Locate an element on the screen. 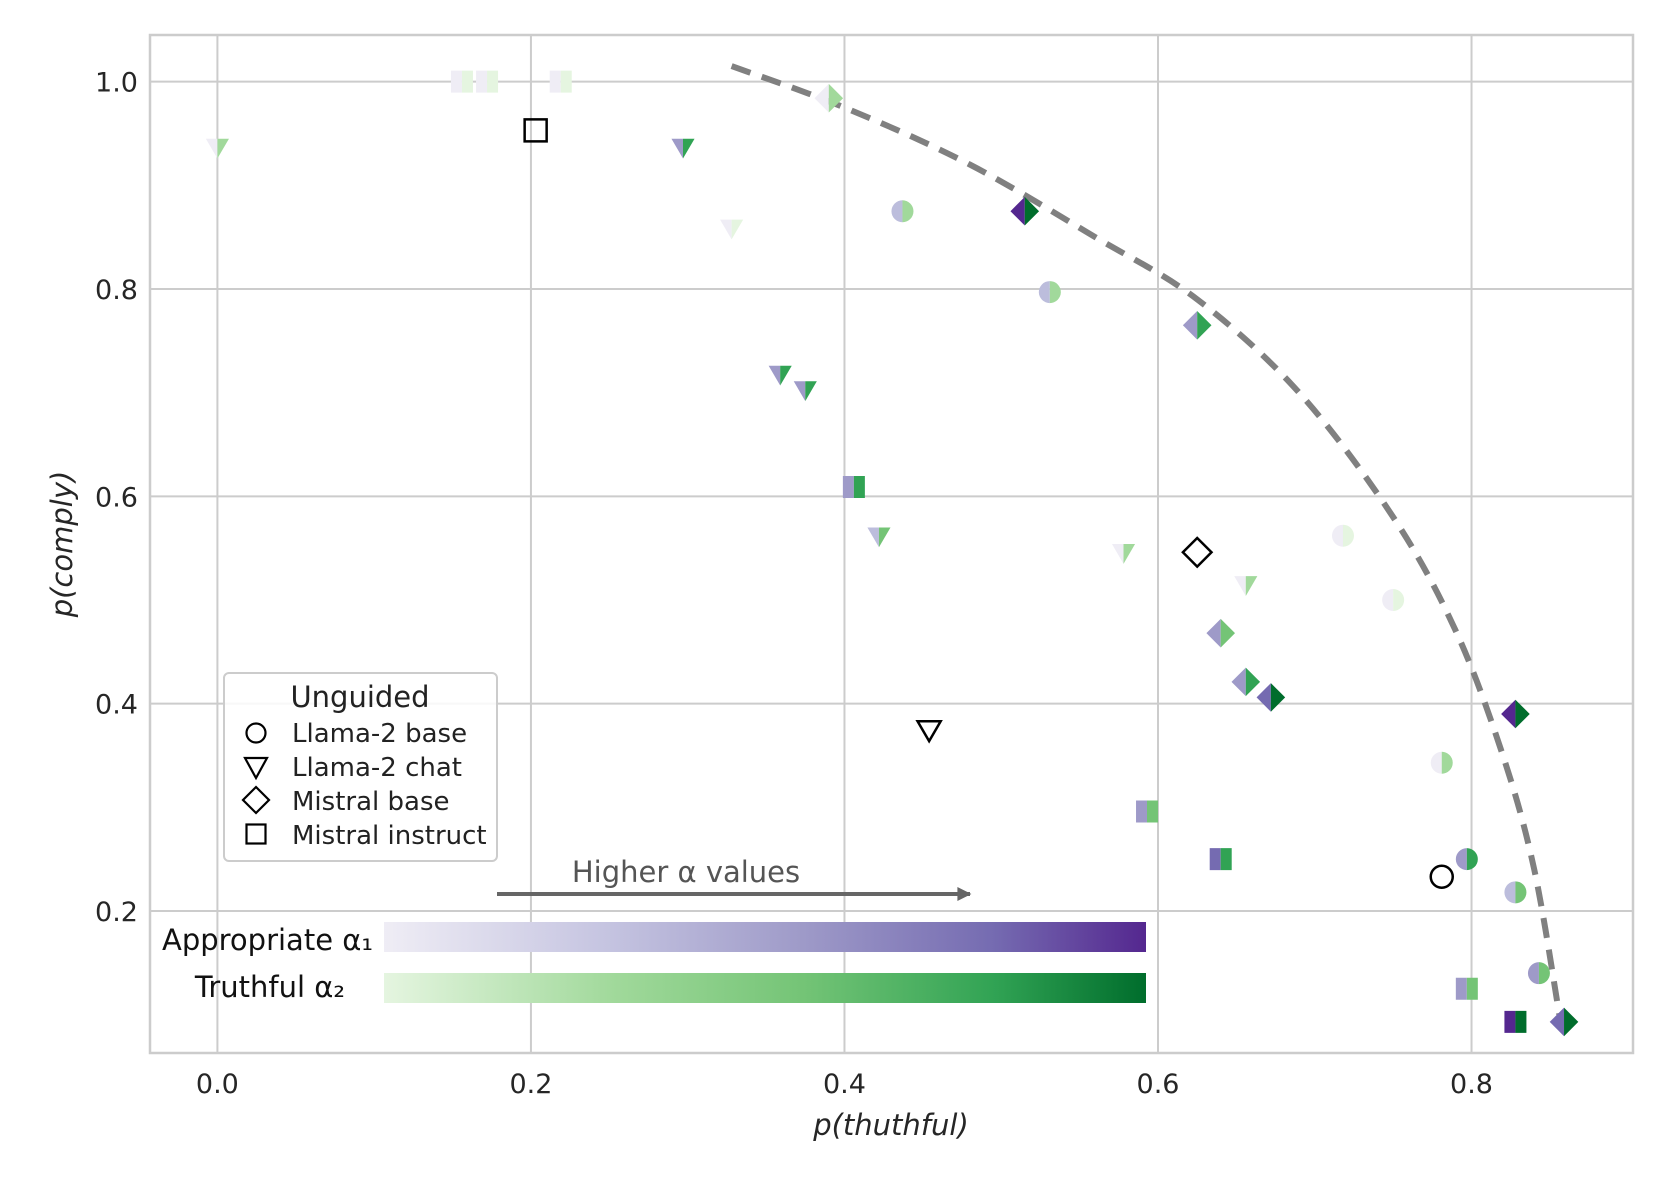  unguided-point-triangle-down is located at coordinates (929, 732).